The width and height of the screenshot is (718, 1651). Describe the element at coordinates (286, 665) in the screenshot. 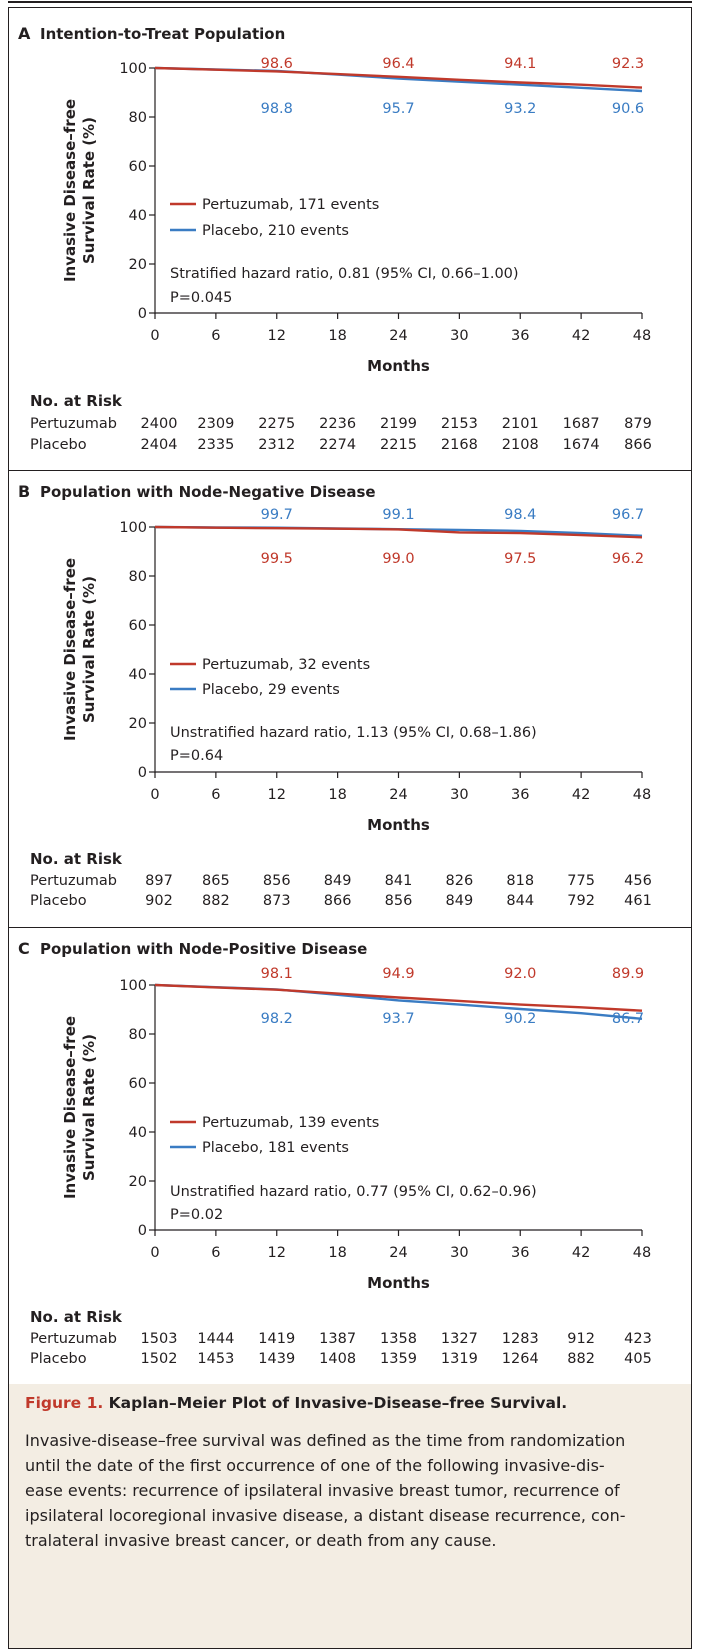

I see `legend-label: Pertuzumab, 32 events` at that location.